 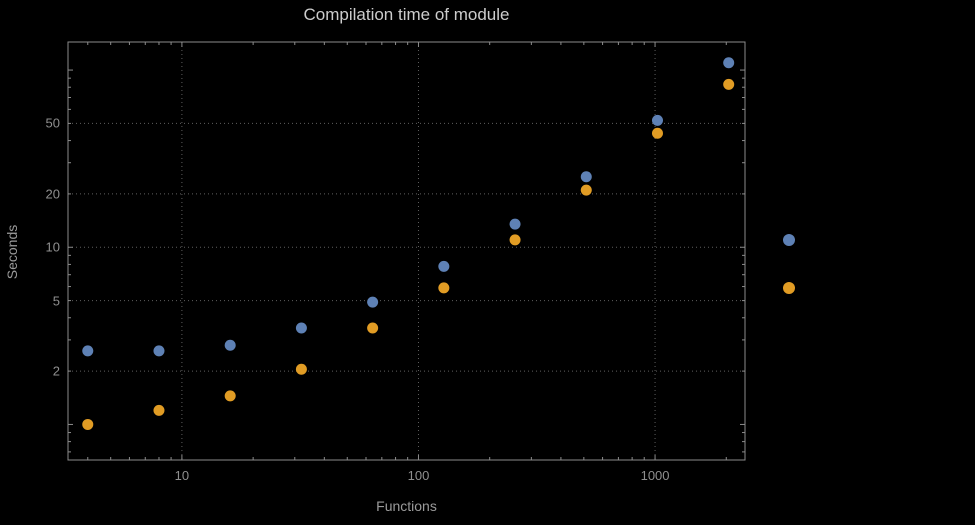 What do you see at coordinates (373, 302) in the screenshot?
I see `data-point-series-1-x64` at bounding box center [373, 302].